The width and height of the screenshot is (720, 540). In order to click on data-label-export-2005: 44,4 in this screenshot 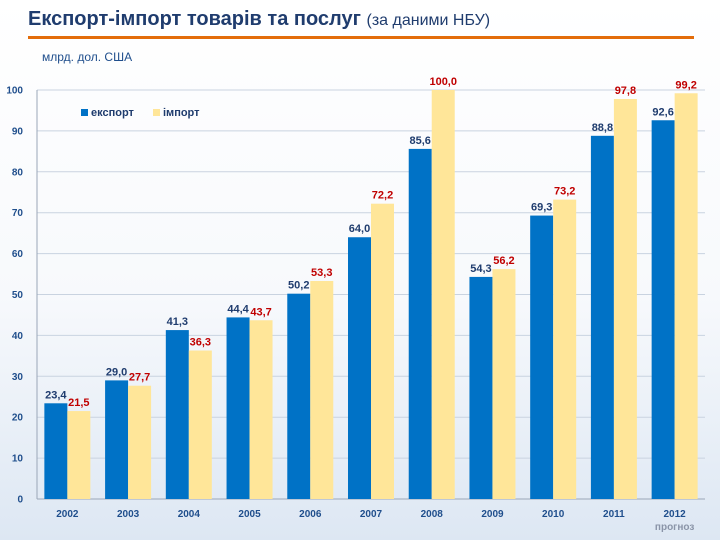, I will do `click(238, 309)`.